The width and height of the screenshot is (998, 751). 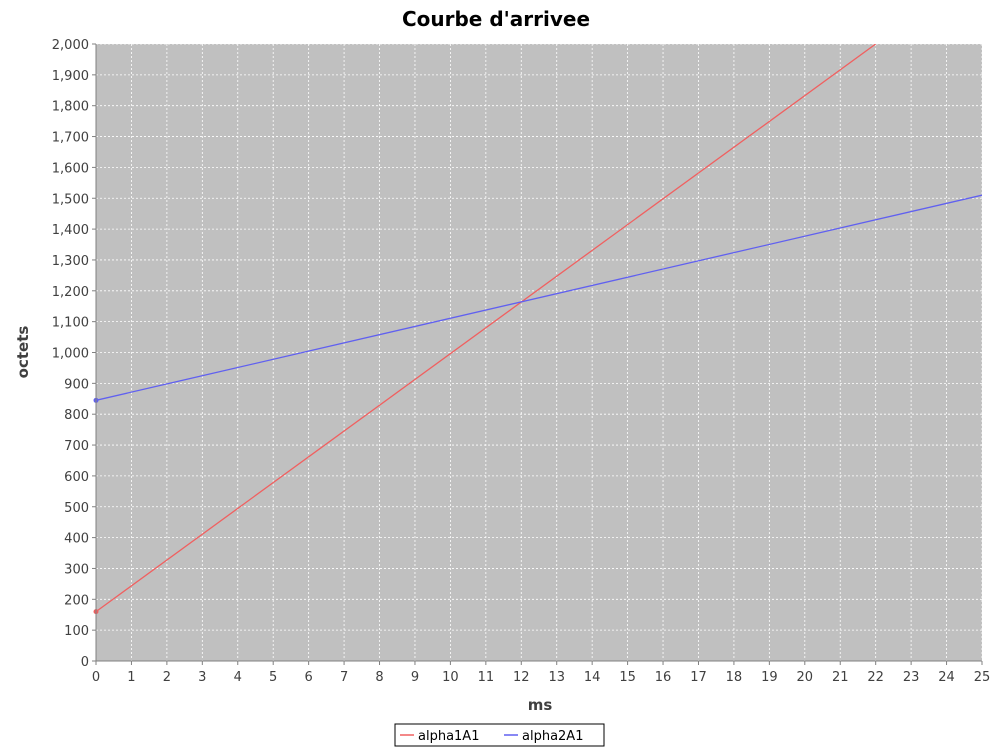 I want to click on x-tick-label: 23, so click(x=911, y=677).